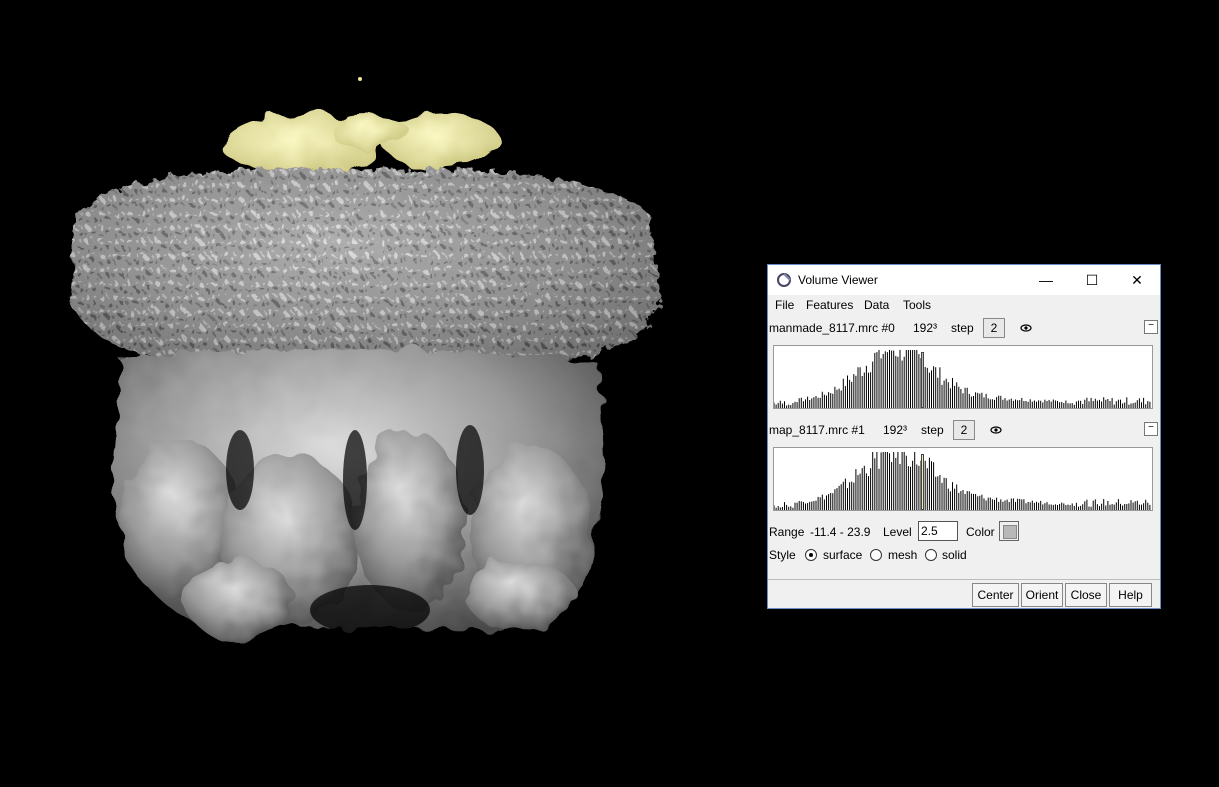 This screenshot has width=1219, height=787. Describe the element at coordinates (360, 143) in the screenshot. I see `yellow-density-cap` at that location.